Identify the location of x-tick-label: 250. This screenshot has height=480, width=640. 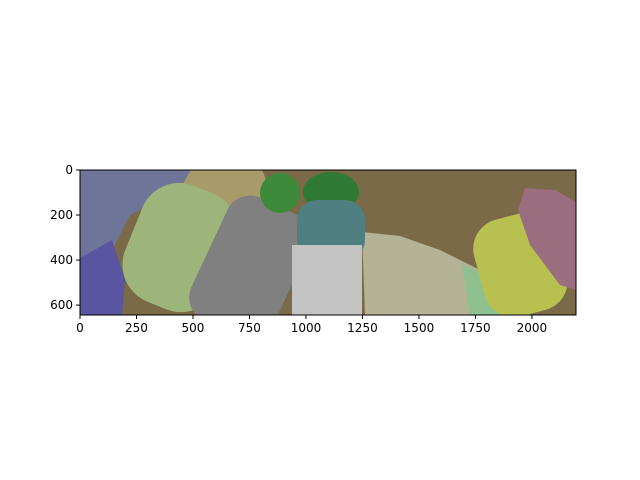
(136, 328).